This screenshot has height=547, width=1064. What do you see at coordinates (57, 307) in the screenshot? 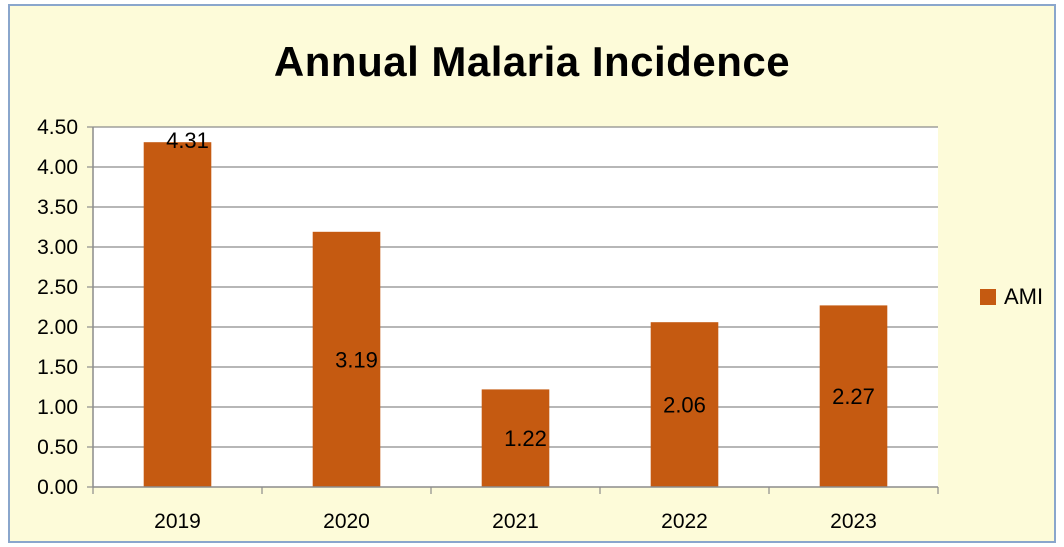
I see `y-tick-labels: 0.00 0.50 1.00 1.50 2.00 2.50 3.00 3.50 4.00 4.50` at bounding box center [57, 307].